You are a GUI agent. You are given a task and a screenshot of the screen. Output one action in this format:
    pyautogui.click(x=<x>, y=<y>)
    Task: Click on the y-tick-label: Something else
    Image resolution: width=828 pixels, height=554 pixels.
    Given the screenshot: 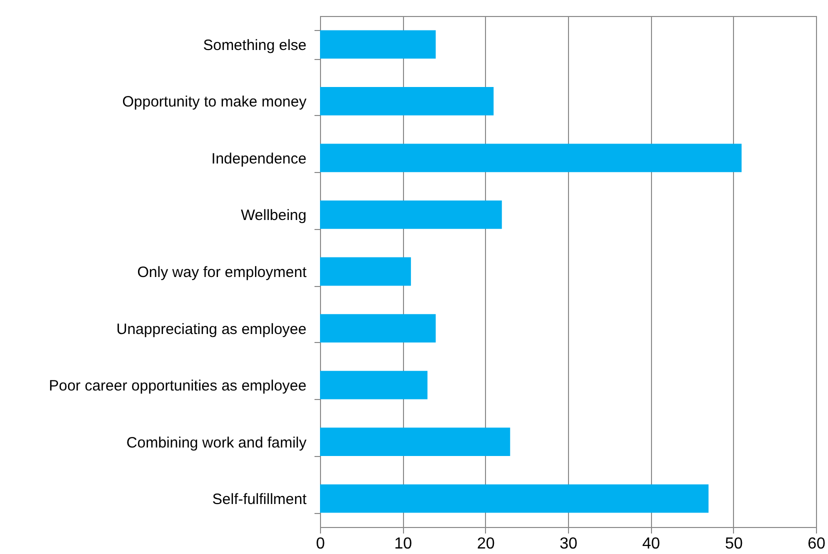 What is the action you would take?
    pyautogui.click(x=254, y=45)
    